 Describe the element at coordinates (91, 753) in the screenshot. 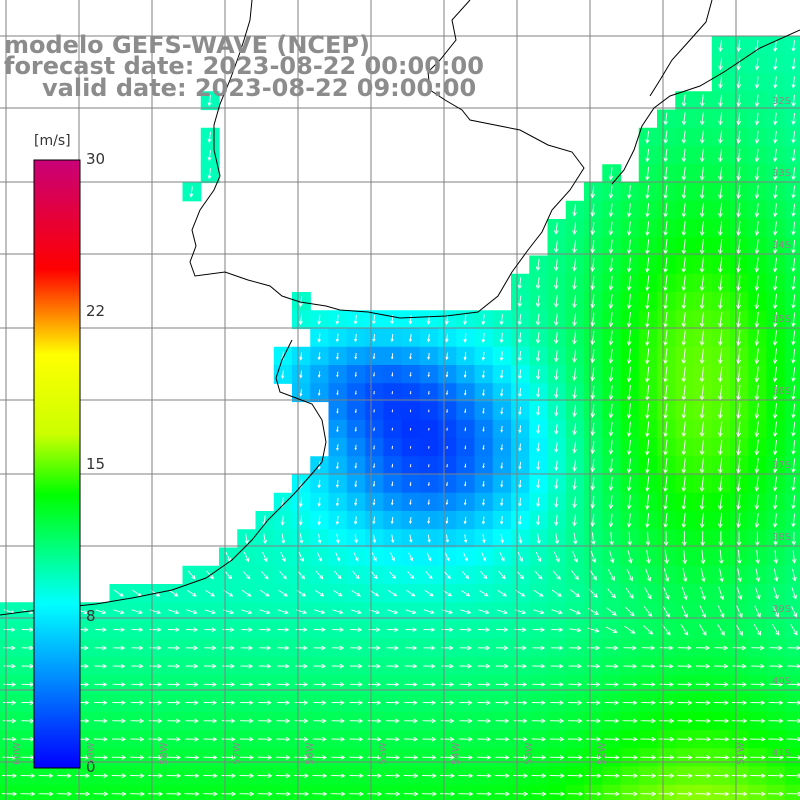

I see `longitude-label: 59W` at that location.